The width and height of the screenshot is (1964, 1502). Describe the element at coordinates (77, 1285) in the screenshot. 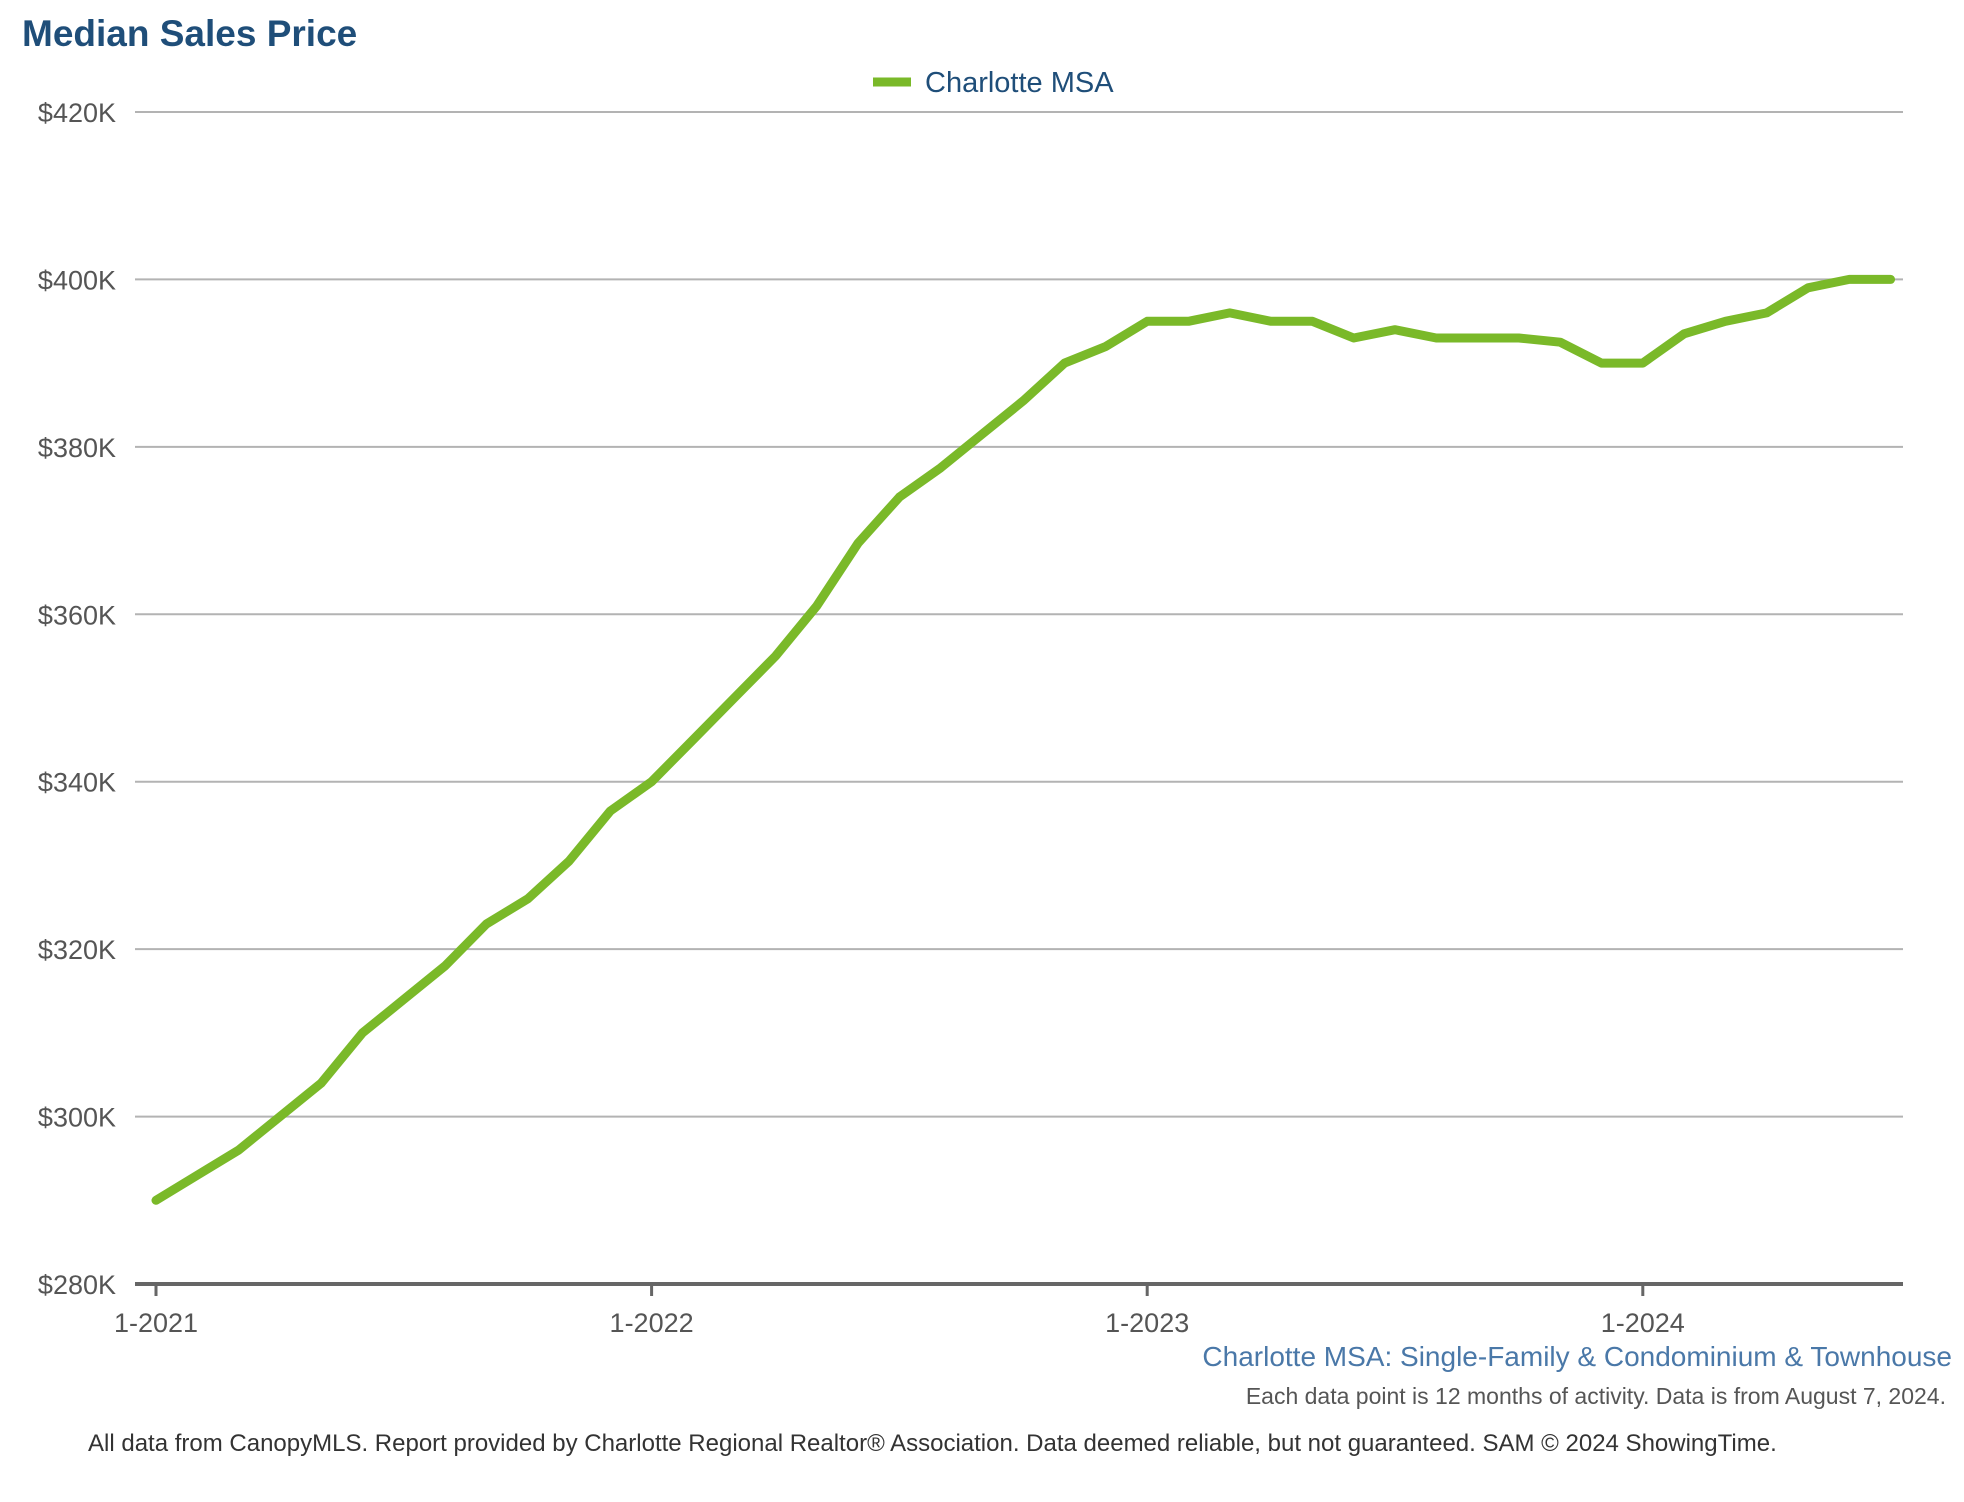

I see `y-tick-label: $280K` at that location.